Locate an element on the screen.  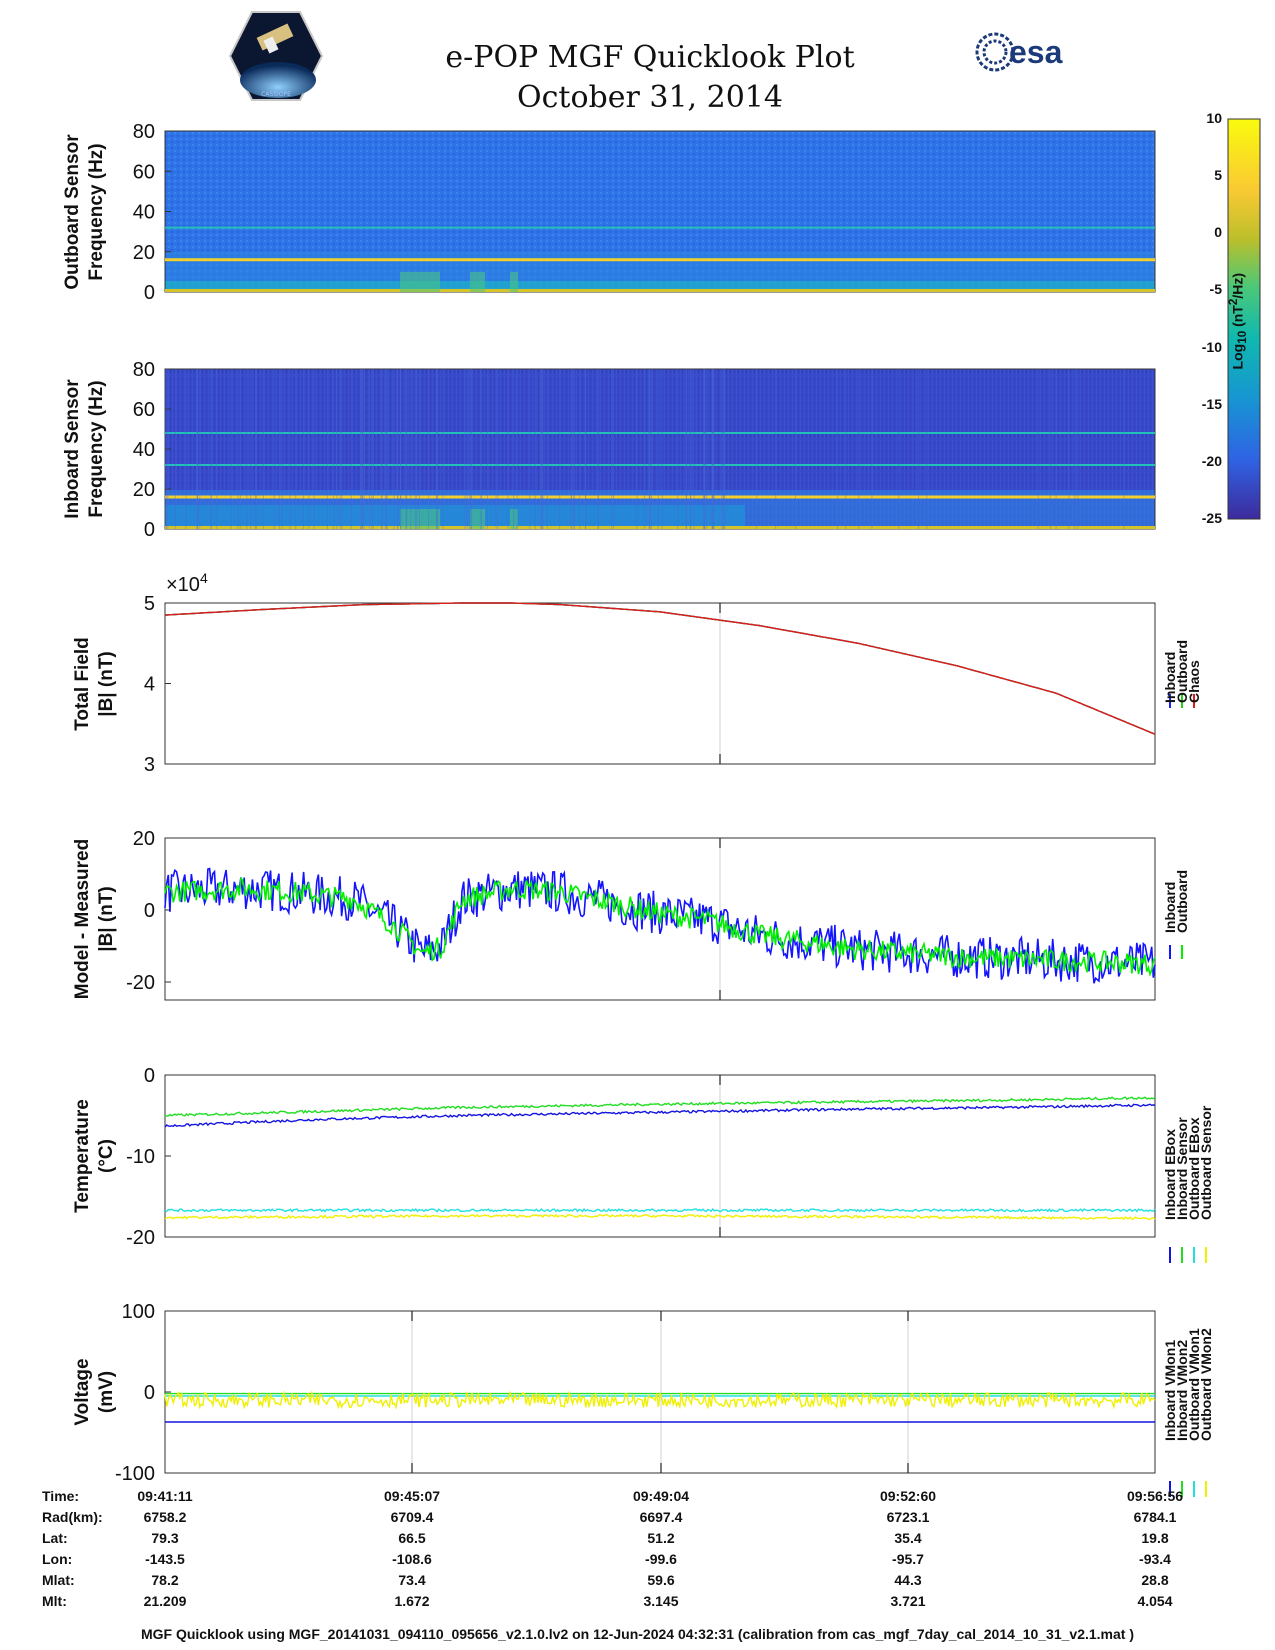
colorbar-tick-label: 10 is located at coordinates (1214, 118).